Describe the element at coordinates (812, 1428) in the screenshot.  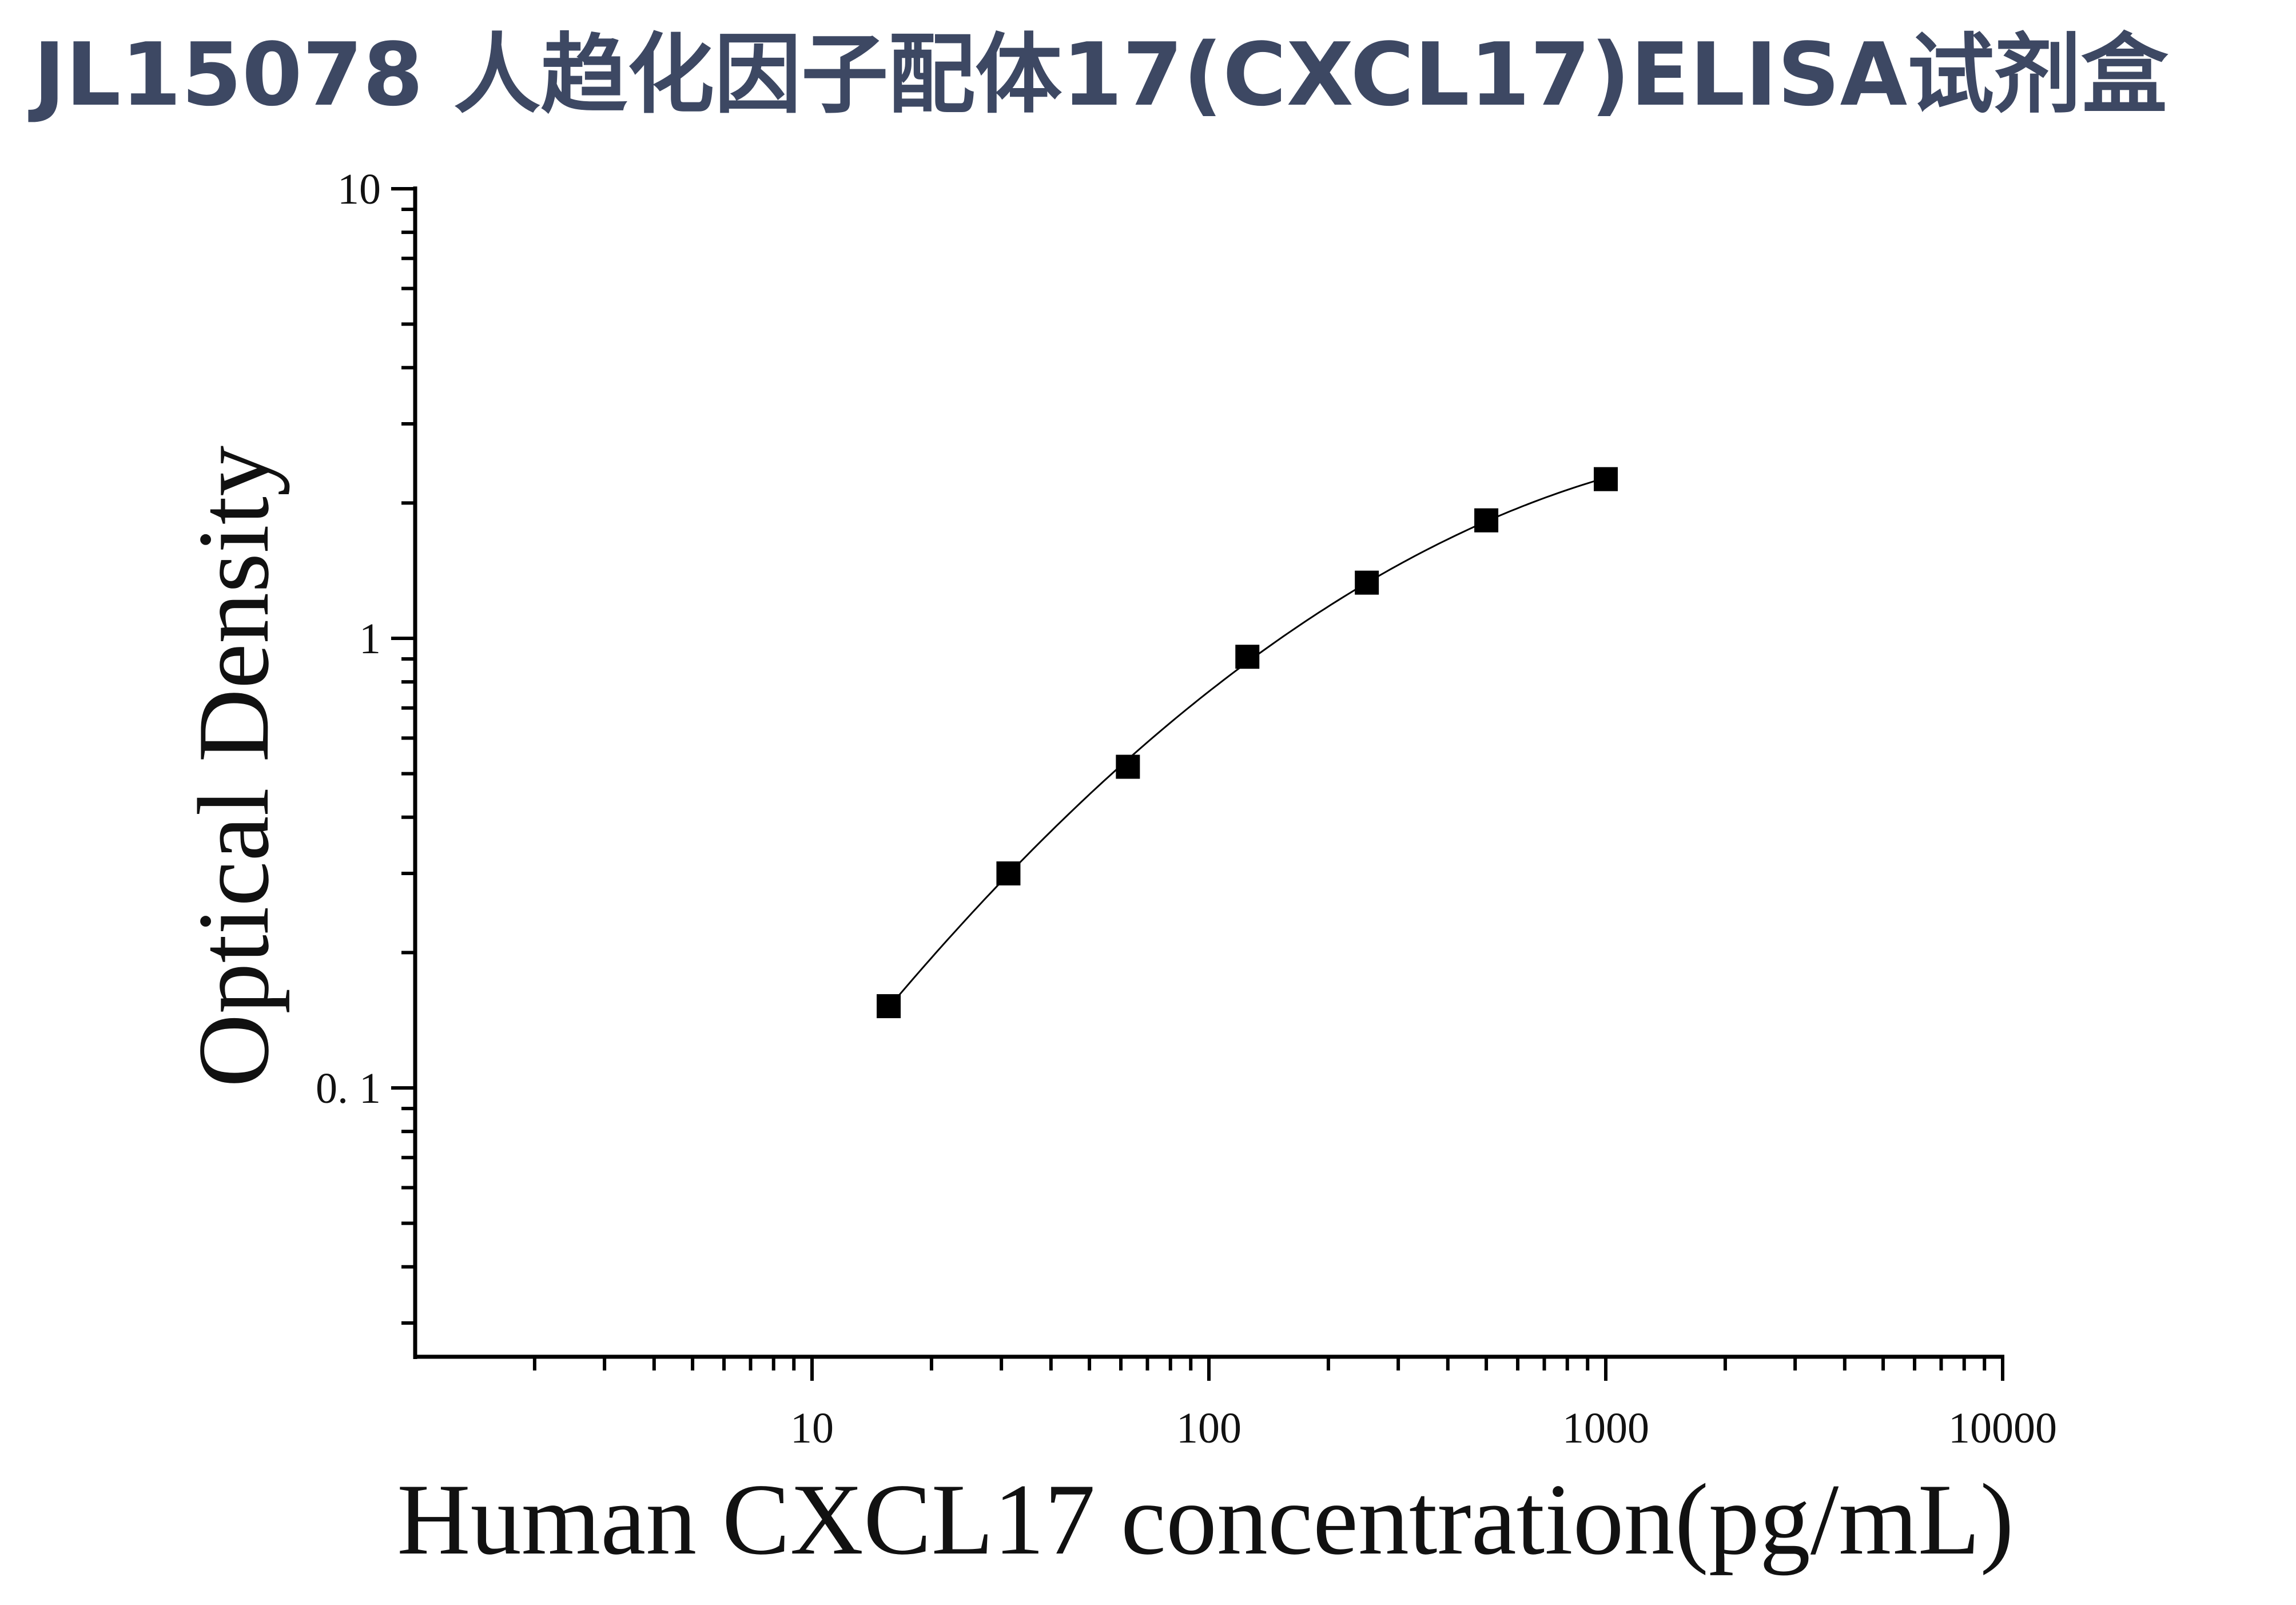
I see `x-tick-label: 10` at that location.